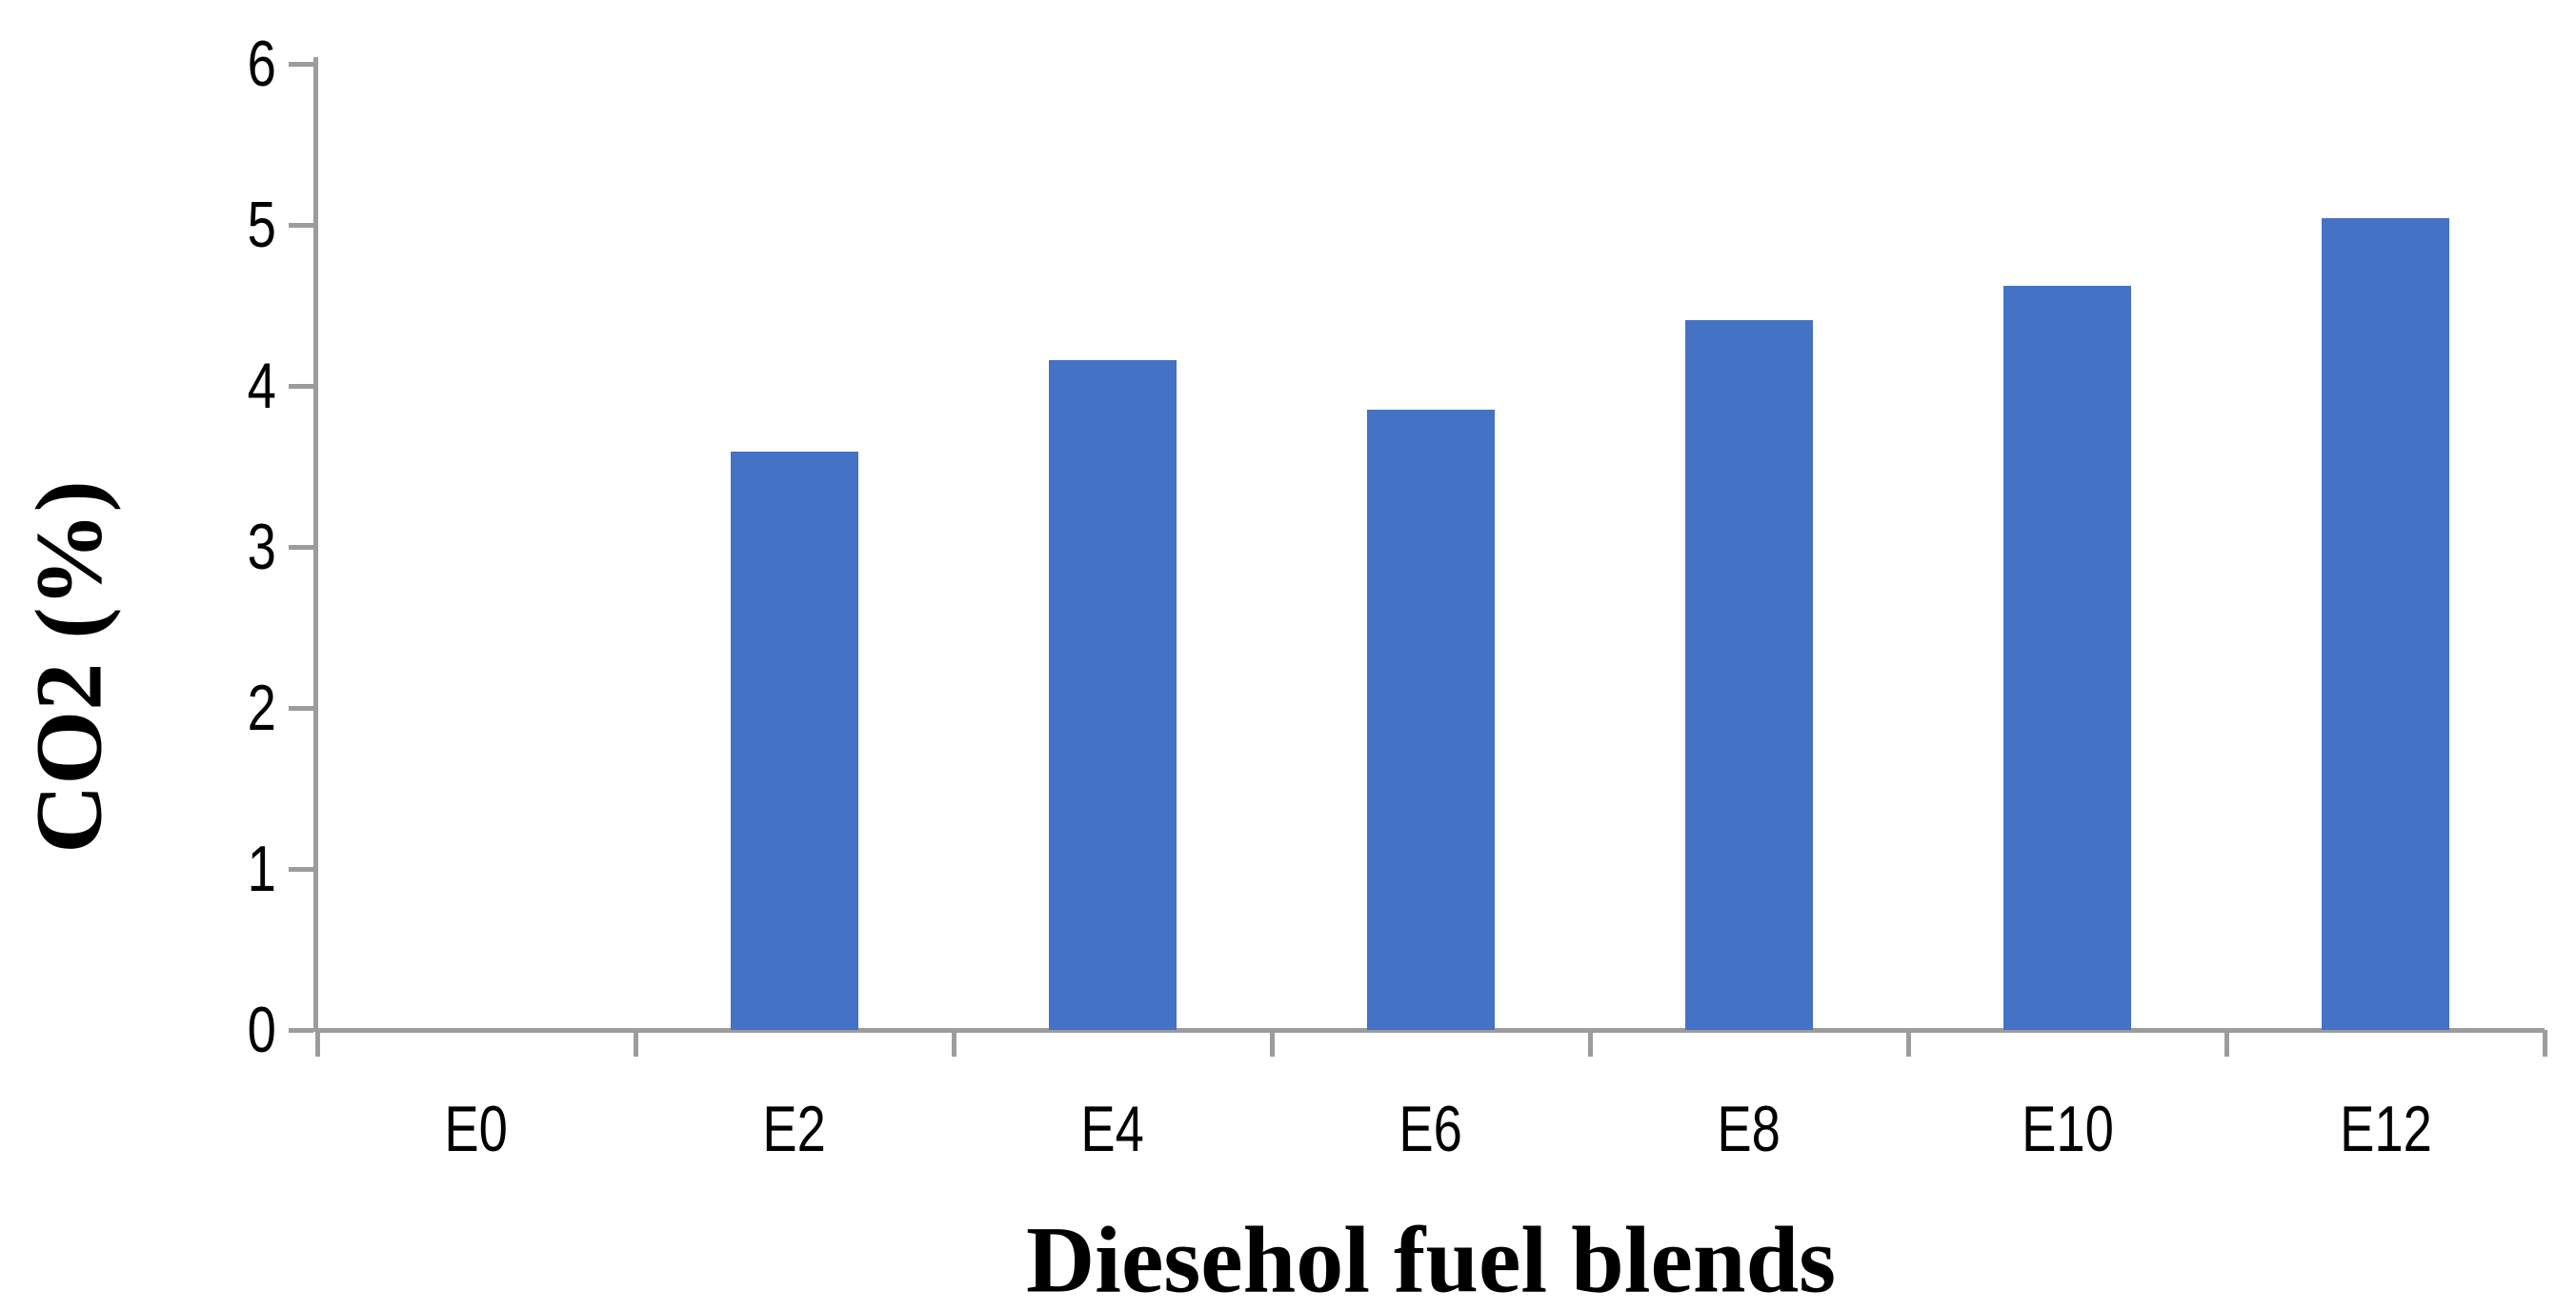  I want to click on y-tick-label: 0, so click(166, 1030).